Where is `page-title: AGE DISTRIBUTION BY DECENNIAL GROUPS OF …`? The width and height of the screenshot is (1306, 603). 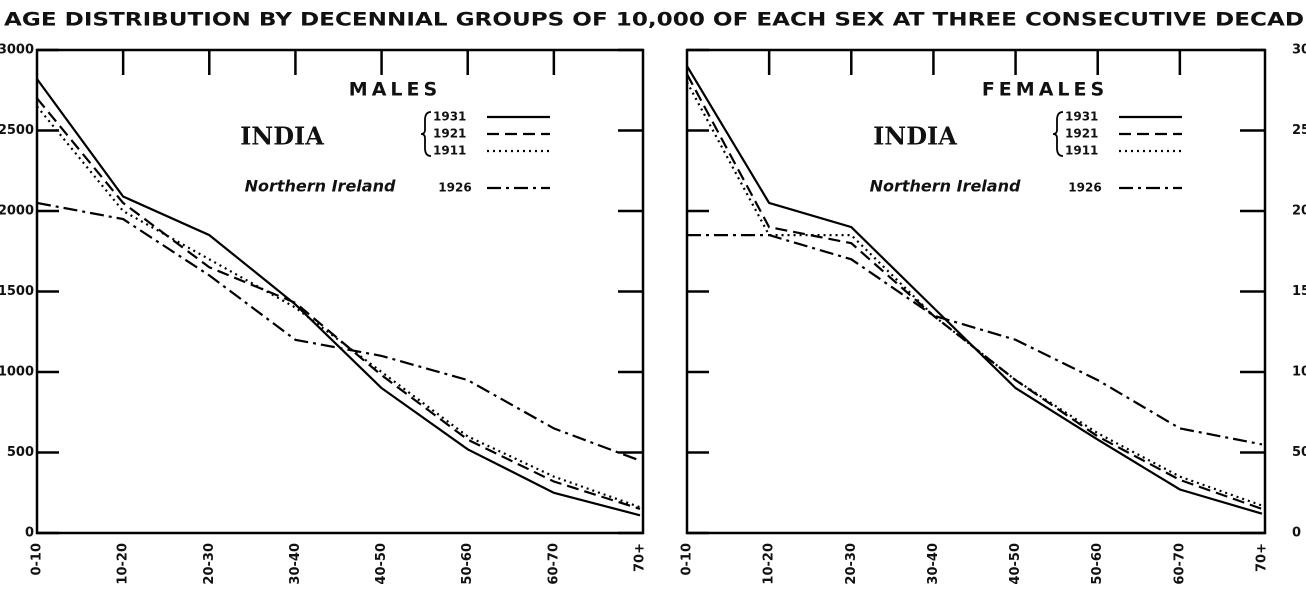 page-title: AGE DISTRIBUTION BY DECENNIAL GROUPS OF … is located at coordinates (654, 20).